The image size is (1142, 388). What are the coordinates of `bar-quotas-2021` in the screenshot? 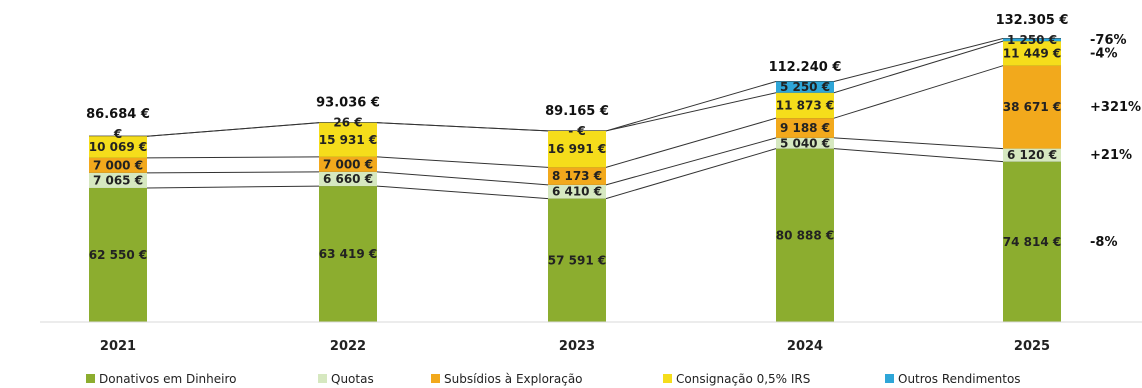 It's located at (118, 180).